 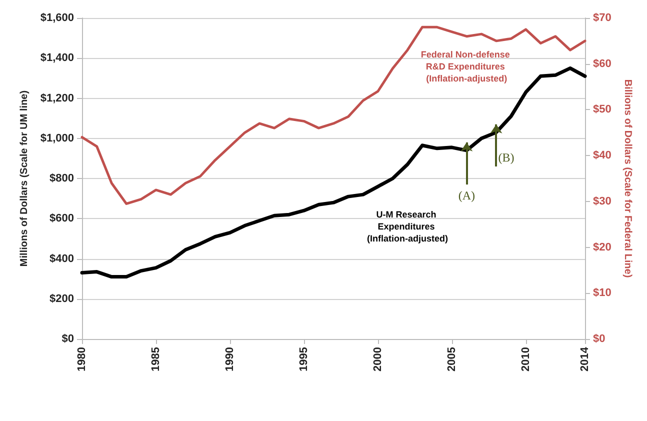 I want to click on y-tick-label: $200, so click(x=62, y=298).